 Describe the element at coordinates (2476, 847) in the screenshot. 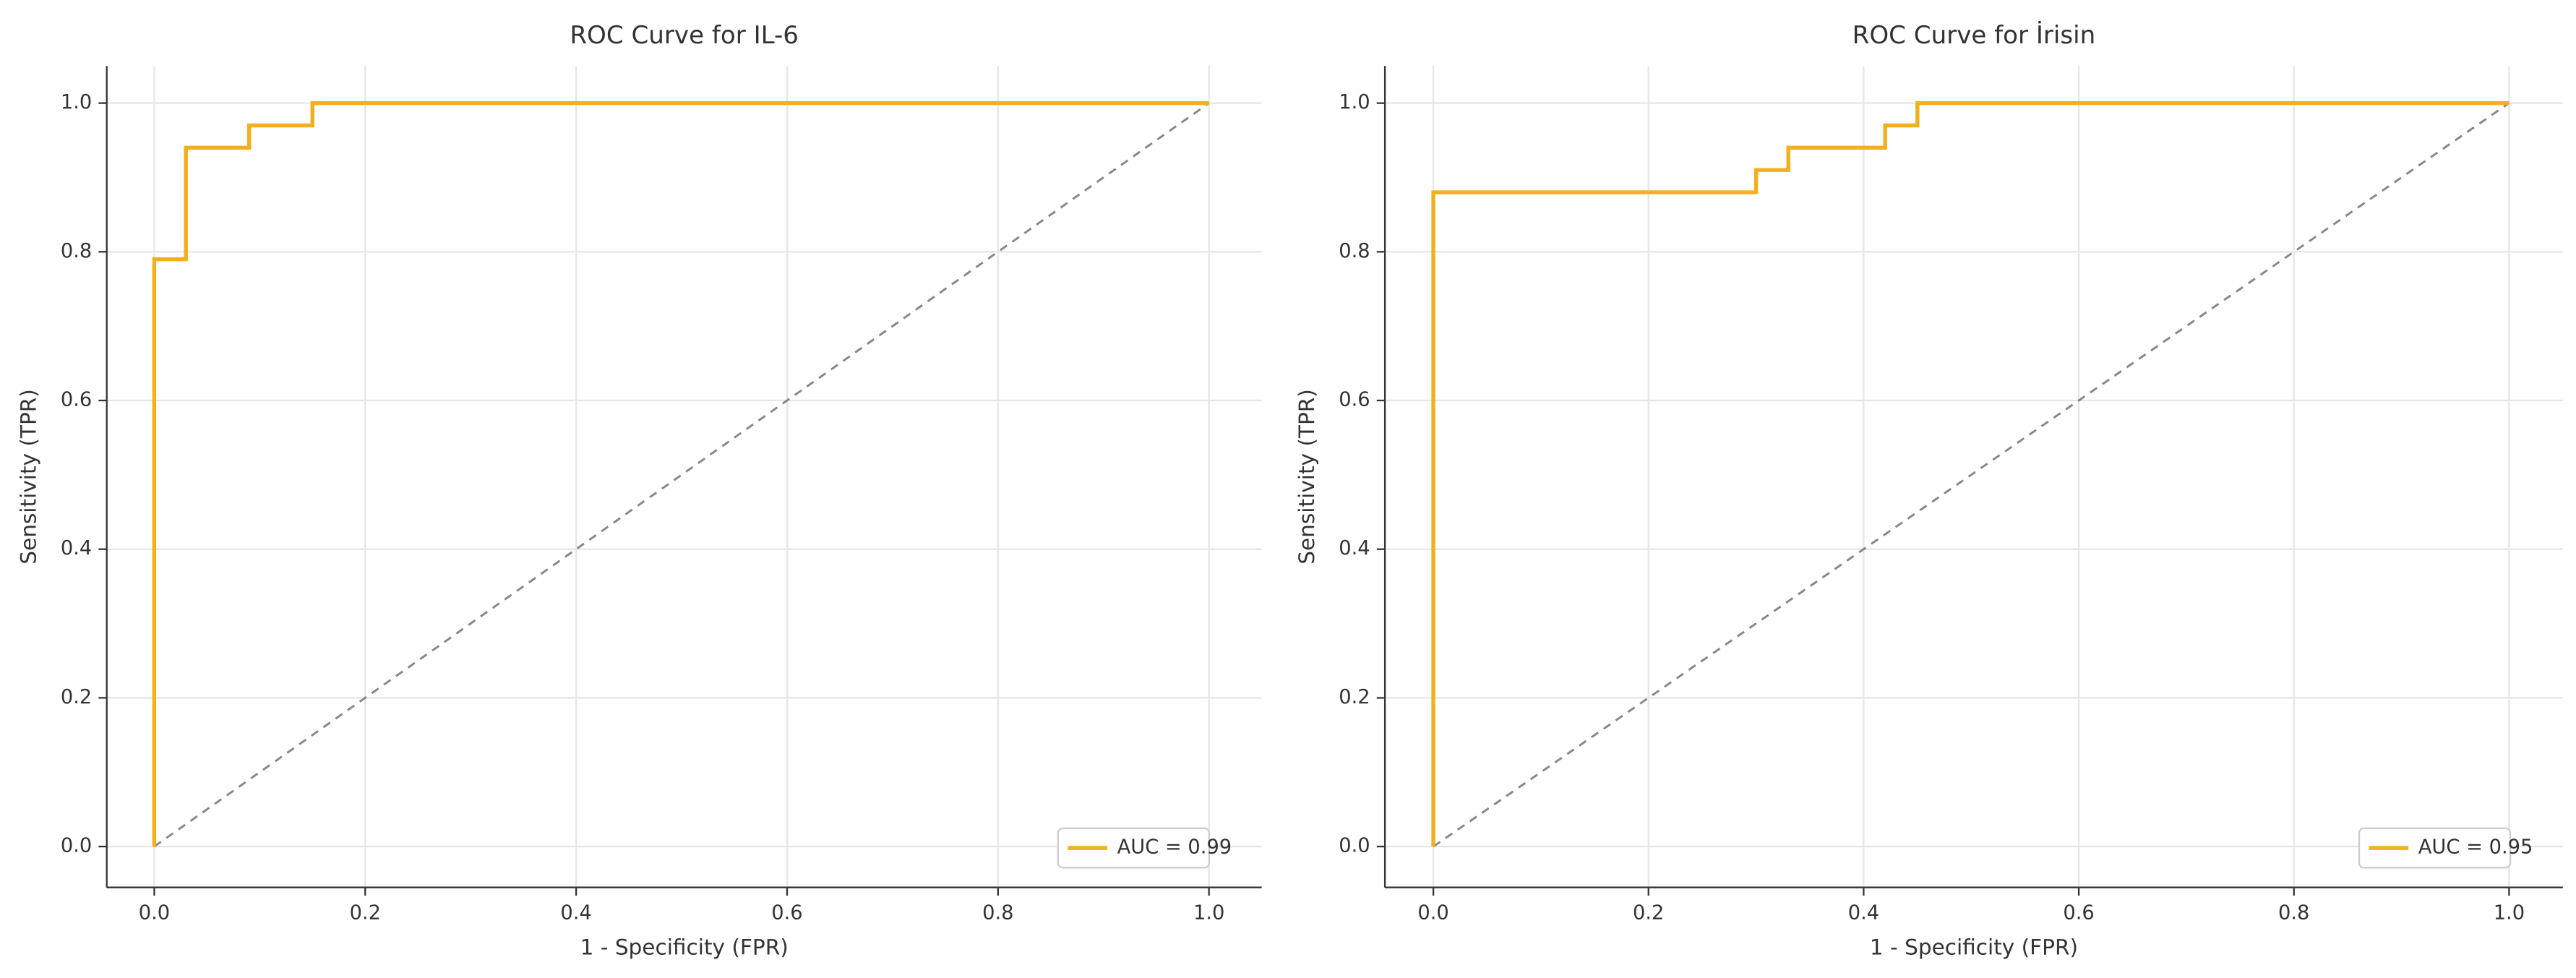

I see `legend-label: AUC = 0.95` at that location.